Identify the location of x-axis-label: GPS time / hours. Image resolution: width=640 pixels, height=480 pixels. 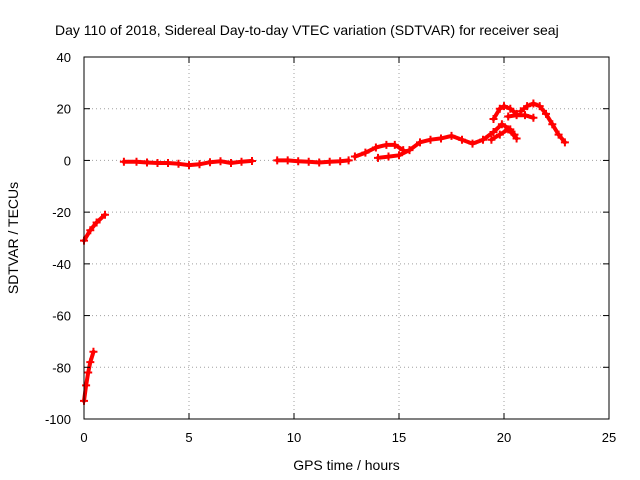
(346, 465).